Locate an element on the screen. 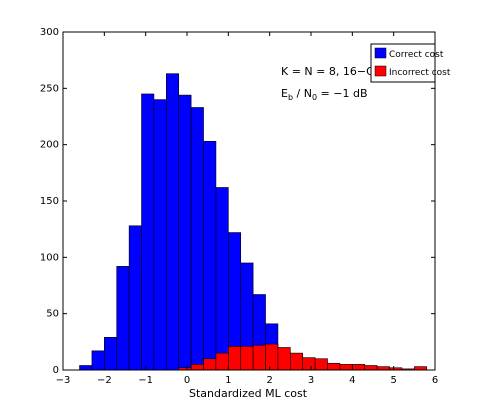 The image size is (485, 415). legend-label-correct: Correct cost is located at coordinates (416, 55).